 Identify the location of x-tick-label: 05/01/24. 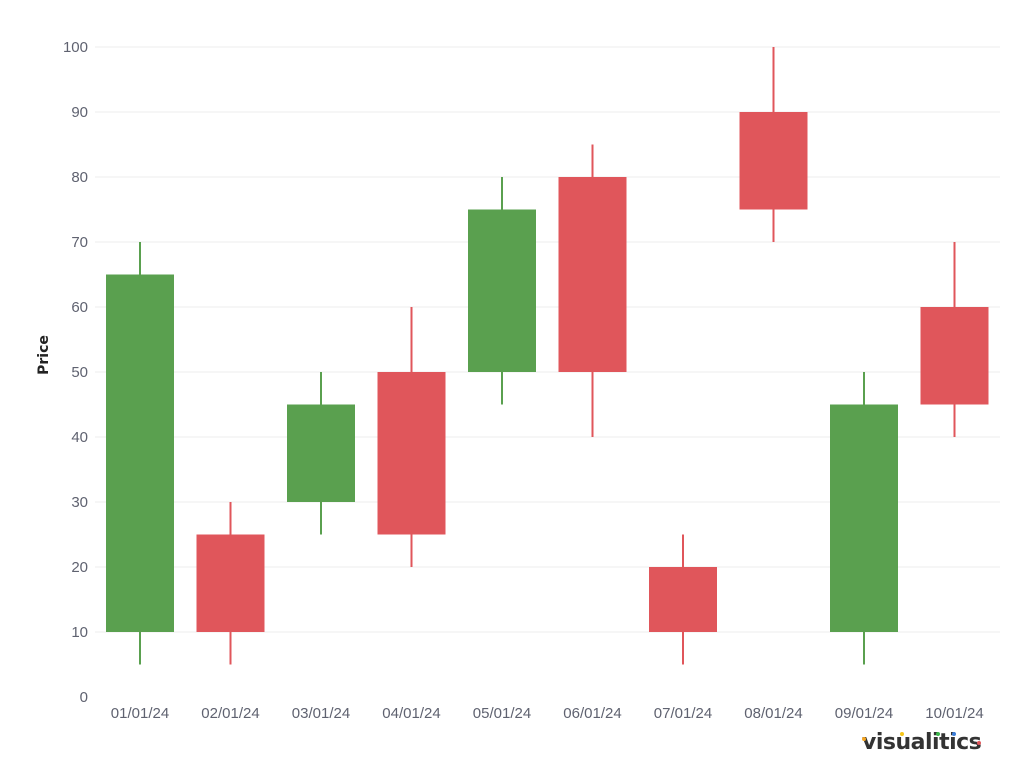
(502, 713).